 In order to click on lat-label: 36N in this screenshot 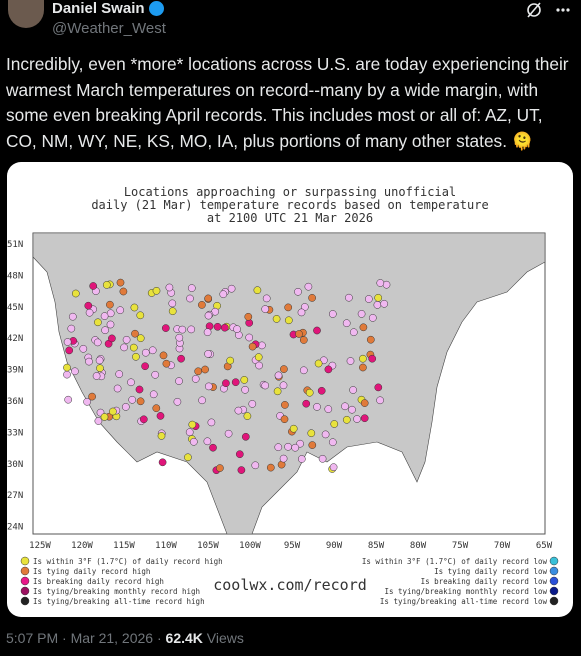, I will do `click(15, 402)`.